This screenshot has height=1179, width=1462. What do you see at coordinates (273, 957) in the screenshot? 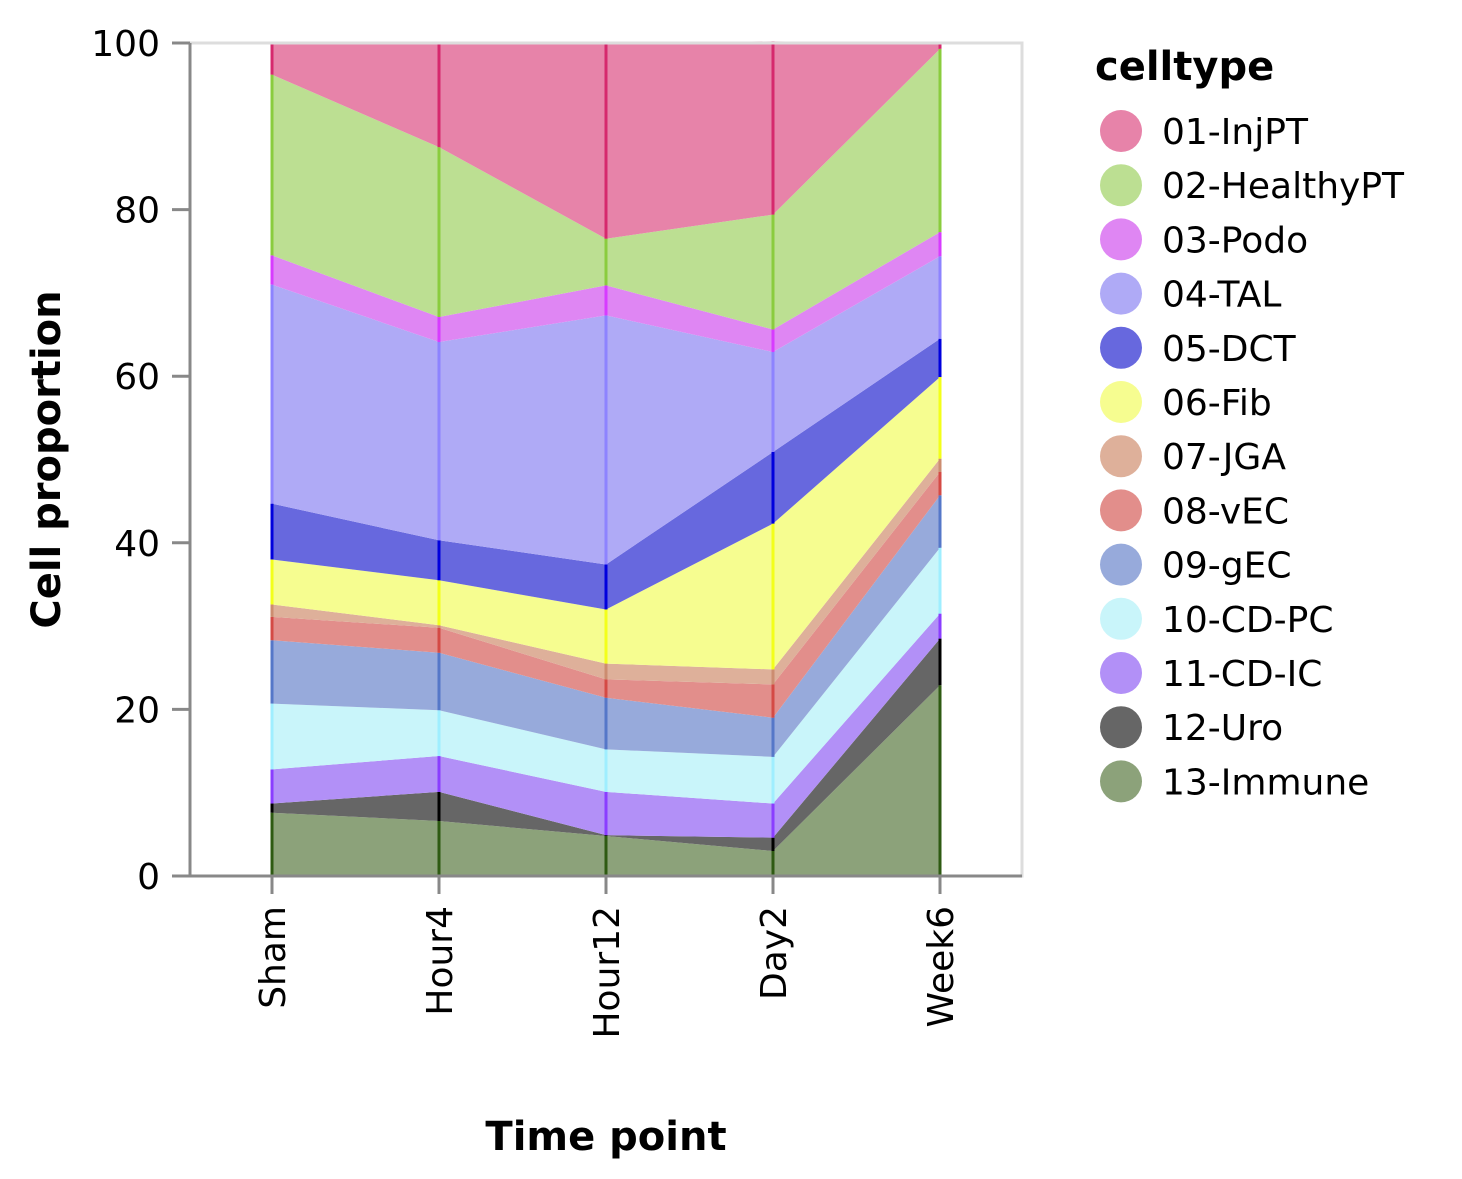
I see `x-tick-label: Sham` at bounding box center [273, 957].